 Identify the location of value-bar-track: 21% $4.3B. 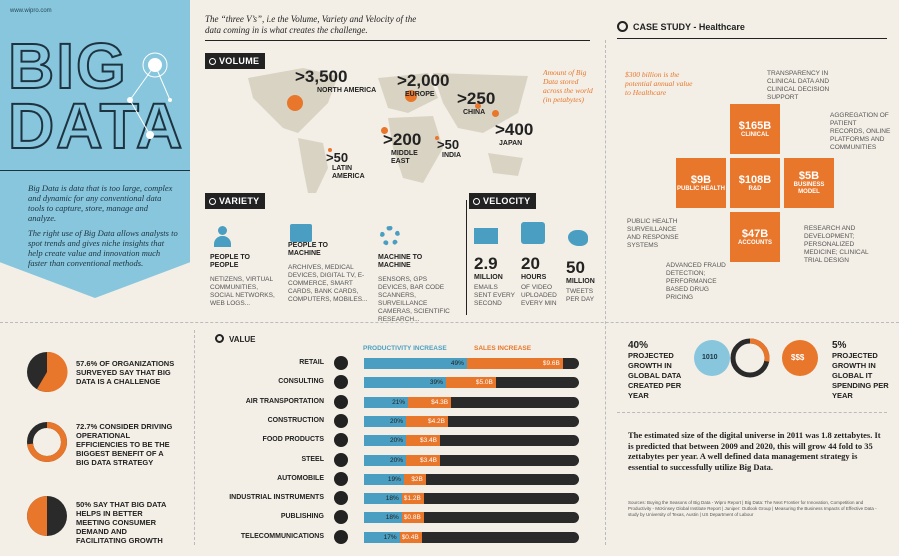
(471, 402).